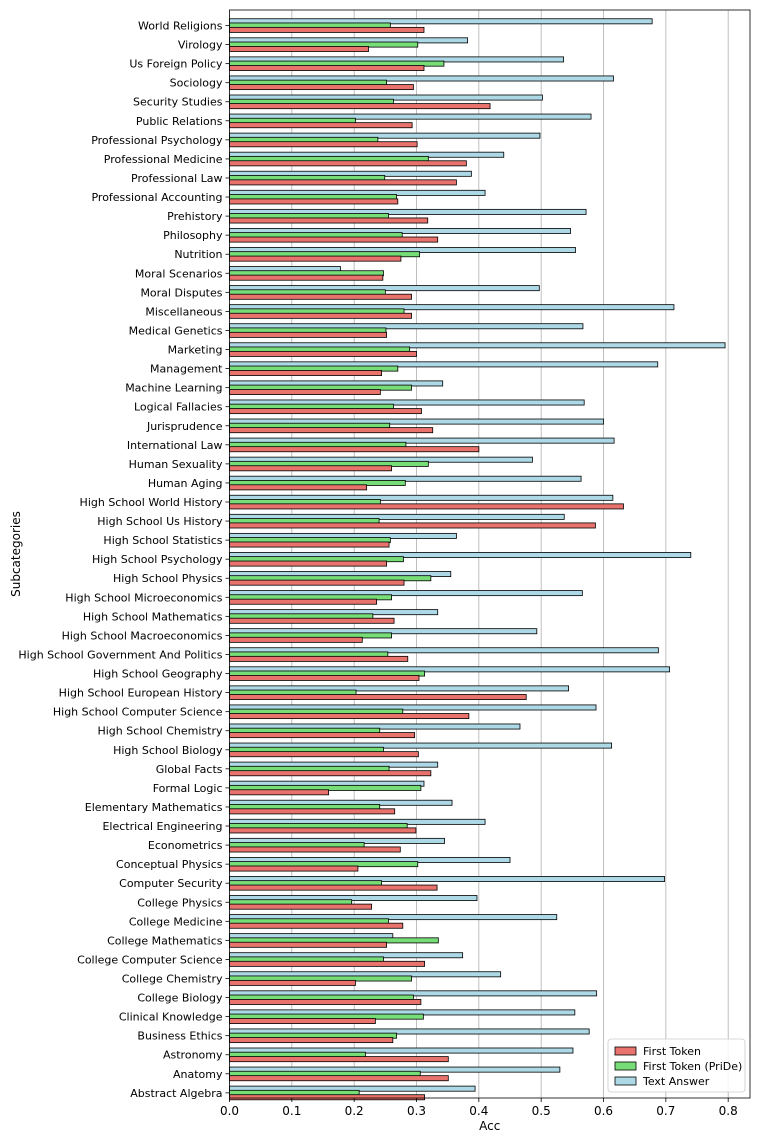 This screenshot has height=1142, width=761. What do you see at coordinates (229, 1111) in the screenshot?
I see `x-tick-label-0: 0.0` at bounding box center [229, 1111].